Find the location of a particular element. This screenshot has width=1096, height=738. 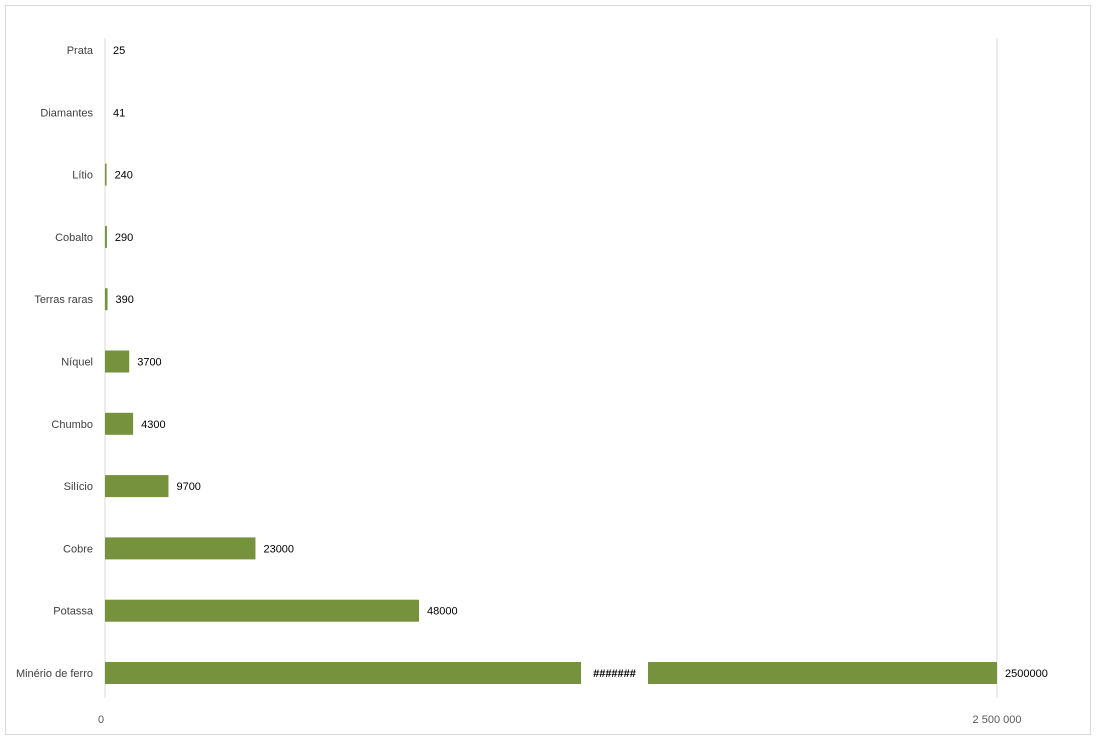

category-label: Diamantes is located at coordinates (66, 113).